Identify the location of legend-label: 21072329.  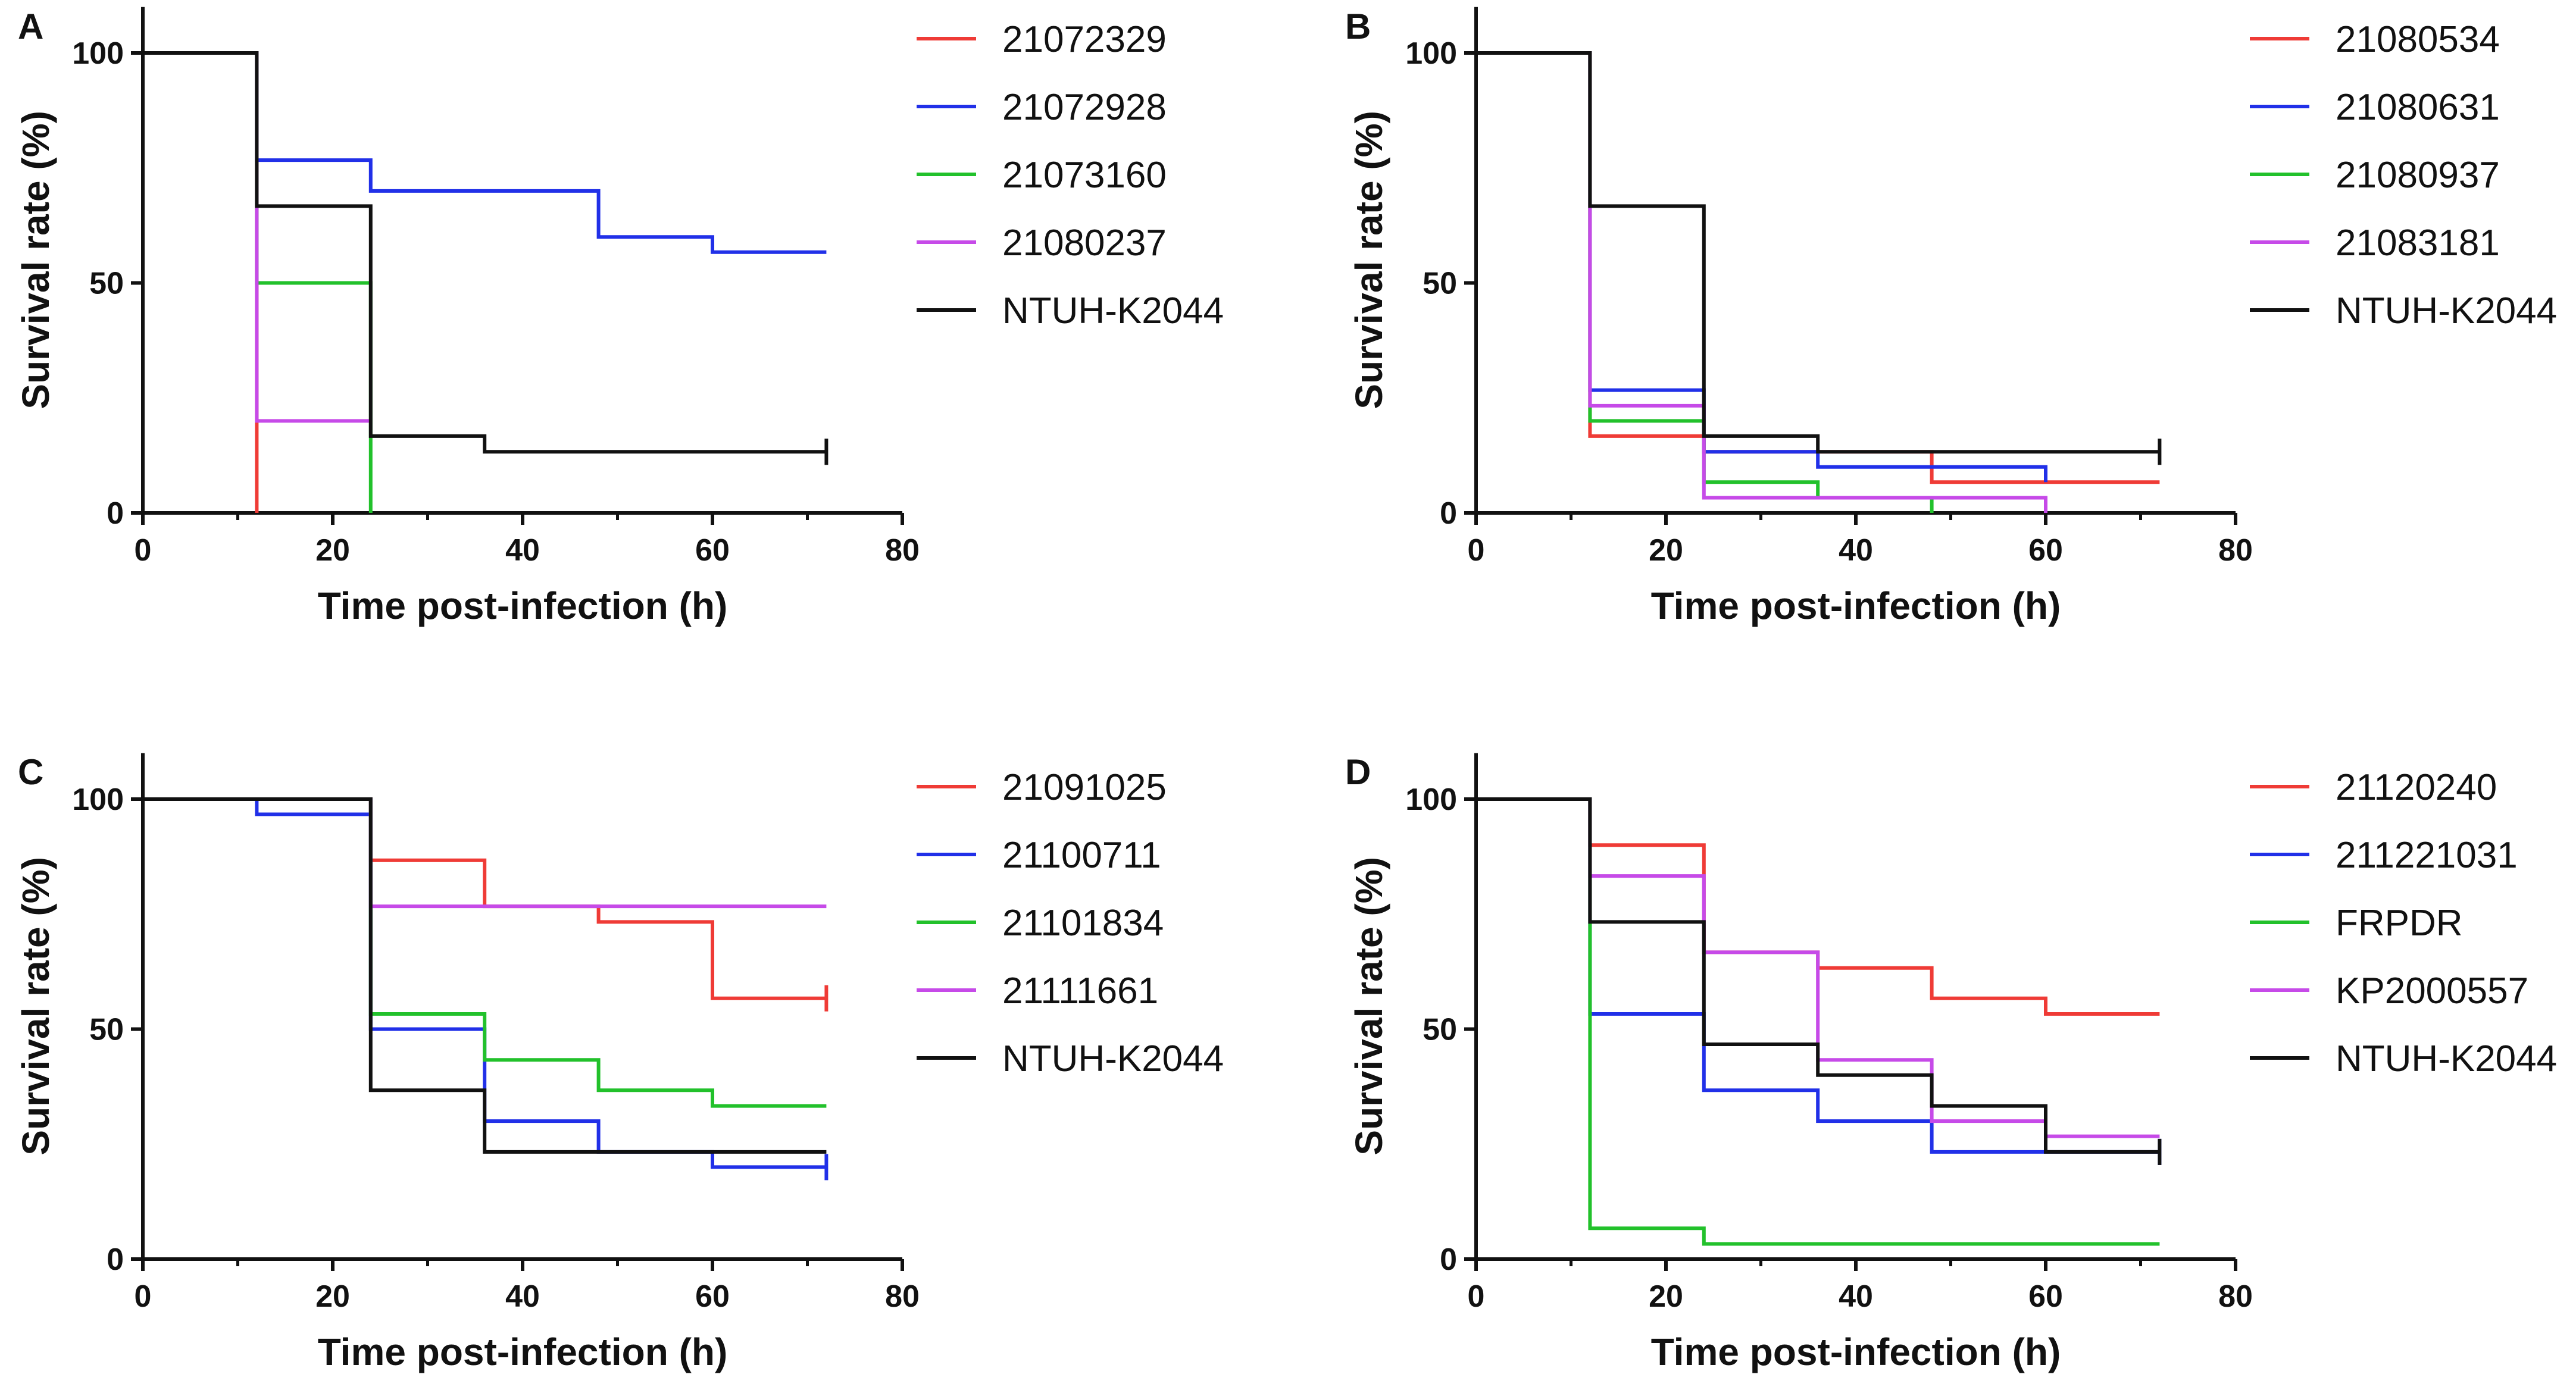
(1084, 39).